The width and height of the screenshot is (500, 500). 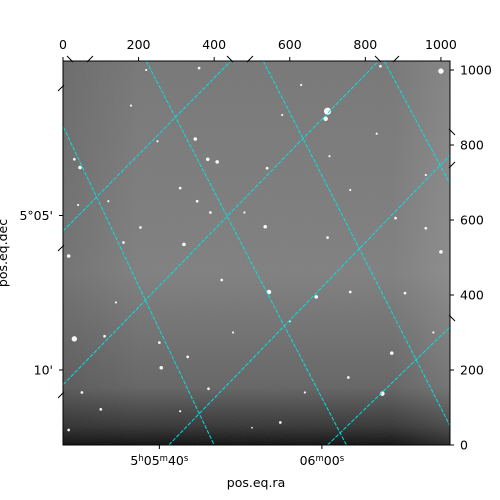 I want to click on x-tick-label: 400, so click(x=214, y=44).